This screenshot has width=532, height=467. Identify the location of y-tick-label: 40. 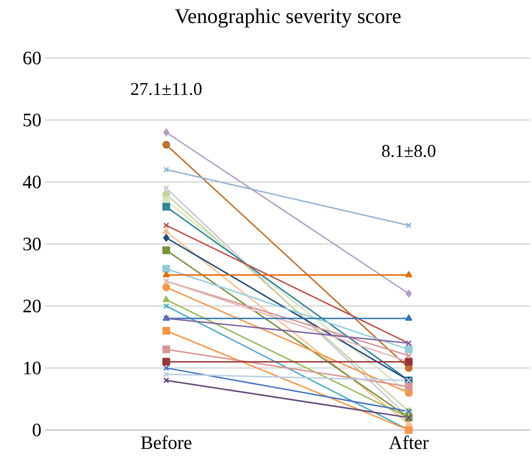
(31, 182).